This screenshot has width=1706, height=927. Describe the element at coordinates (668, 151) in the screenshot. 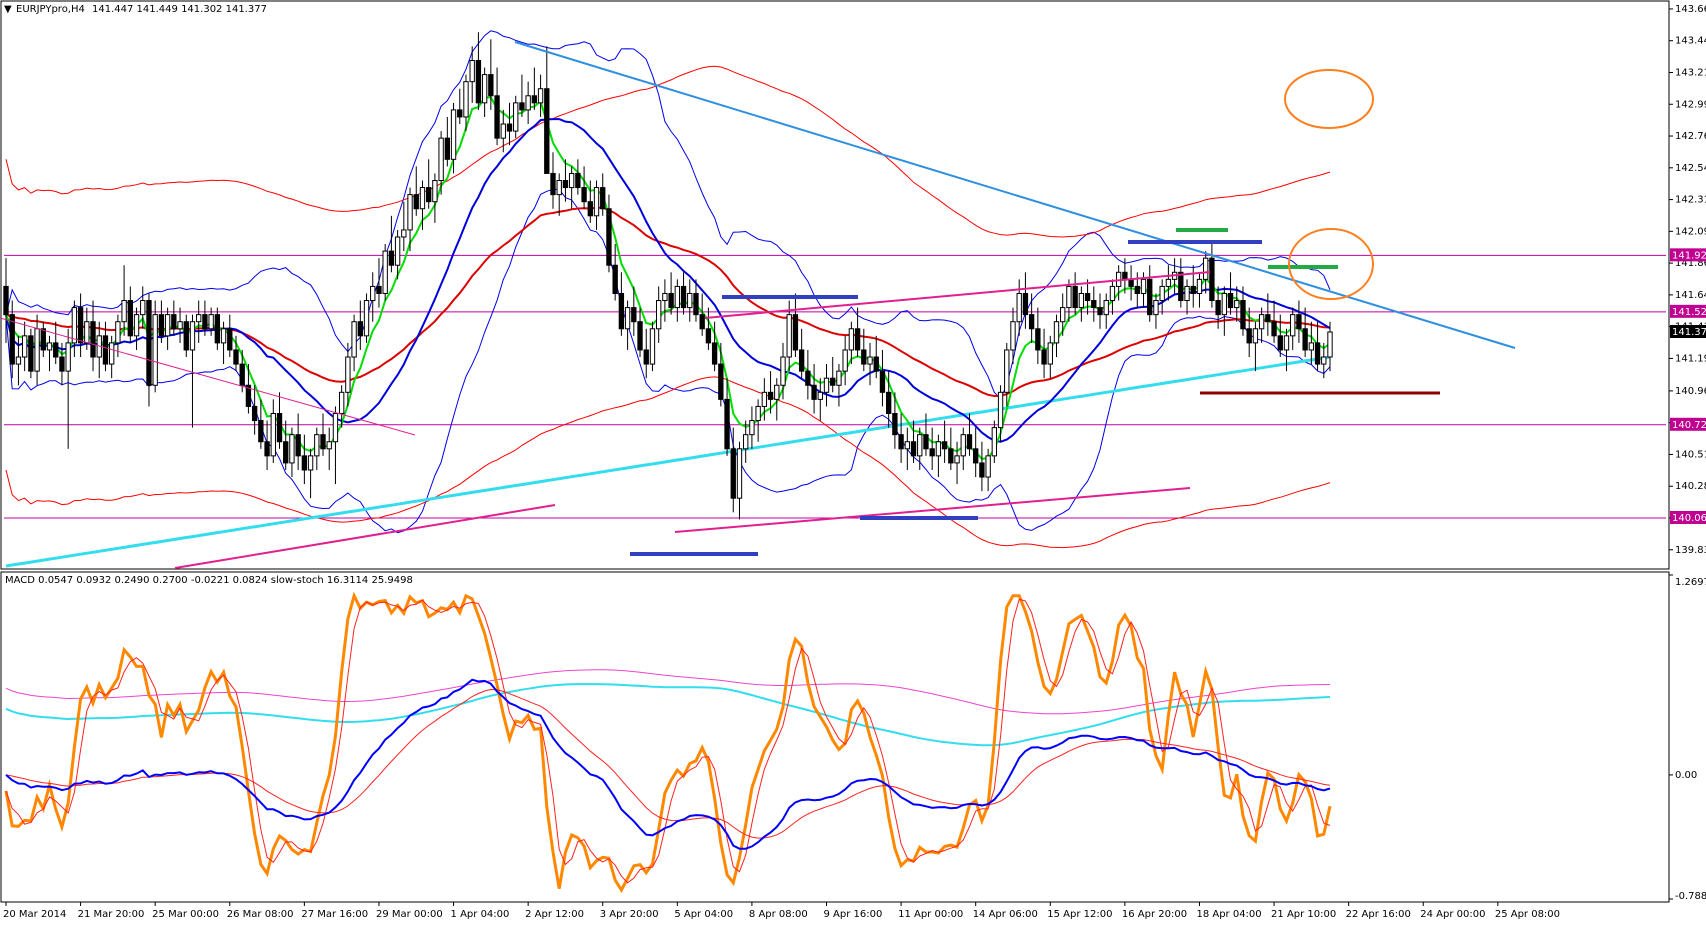

I see `envelope-upper` at that location.